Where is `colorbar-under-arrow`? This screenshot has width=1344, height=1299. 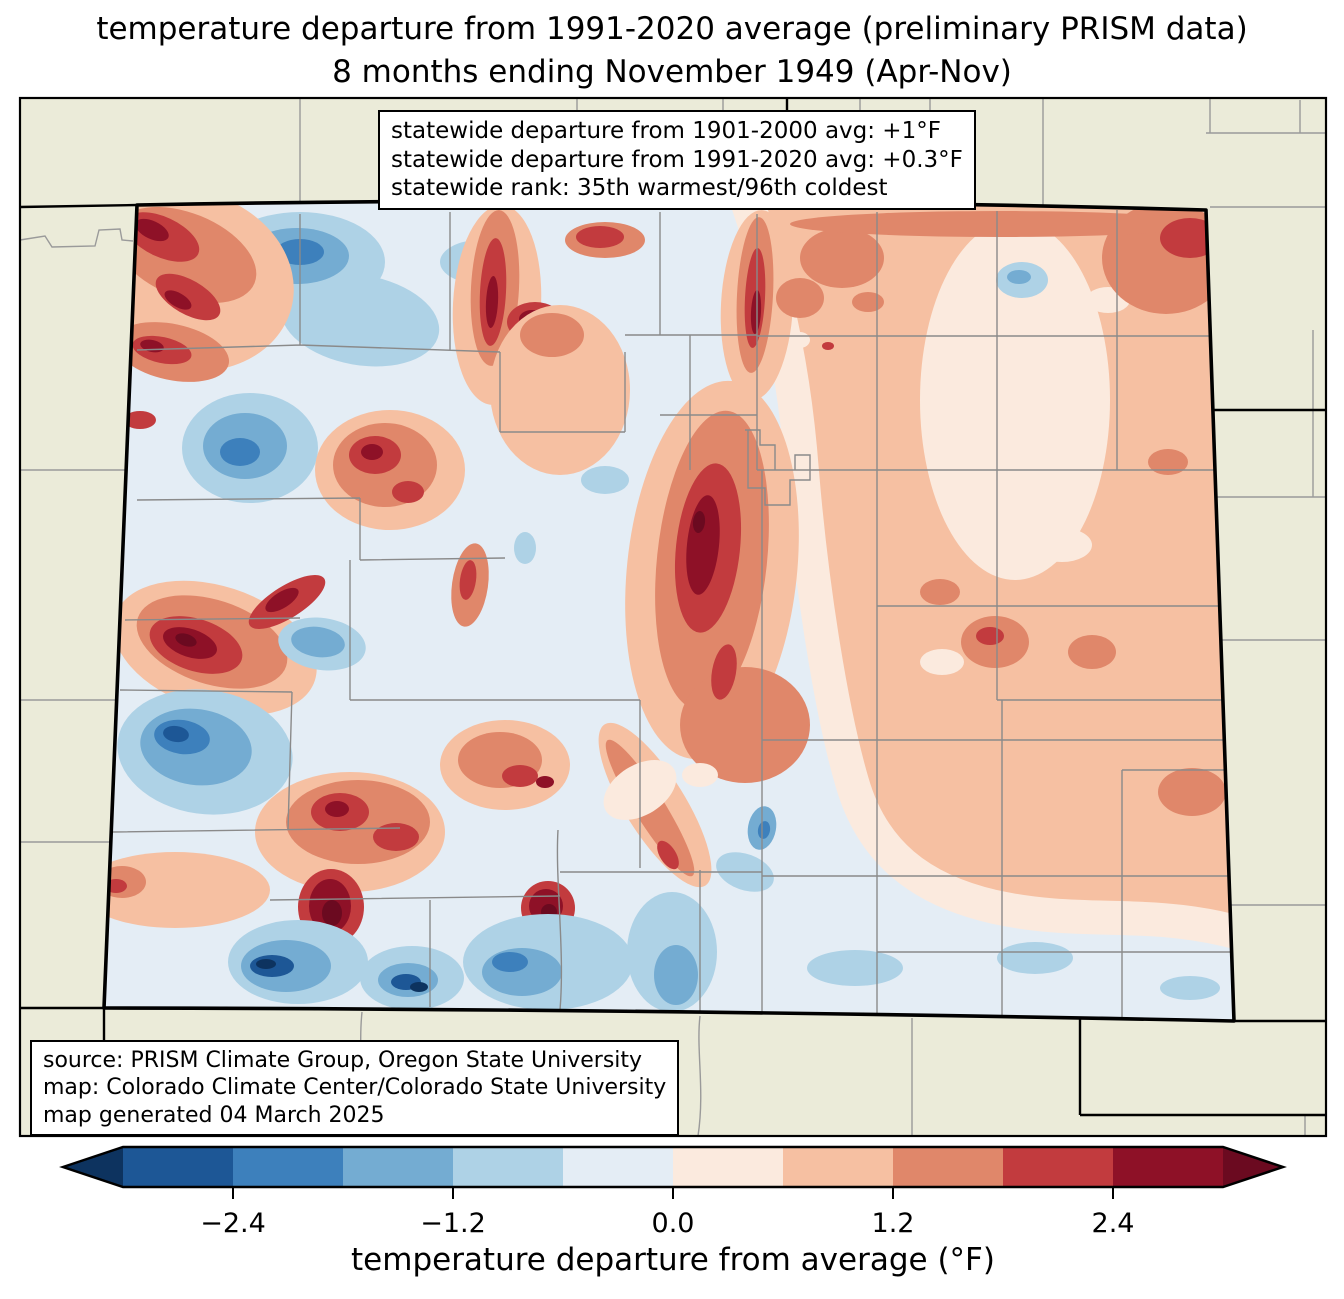 colorbar-under-arrow is located at coordinates (93, 1167).